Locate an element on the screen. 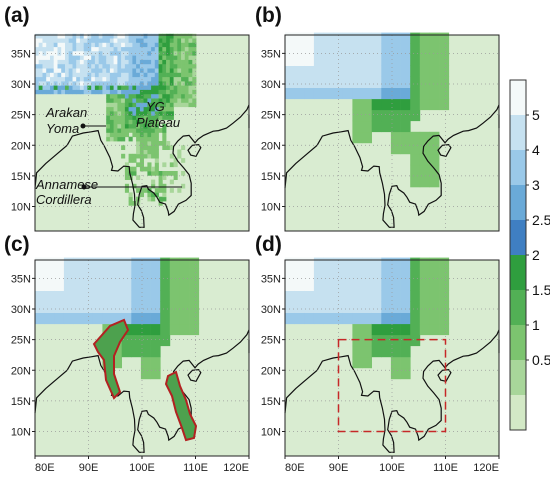  lon-tick-label: 110E is located at coordinates (445, 468).